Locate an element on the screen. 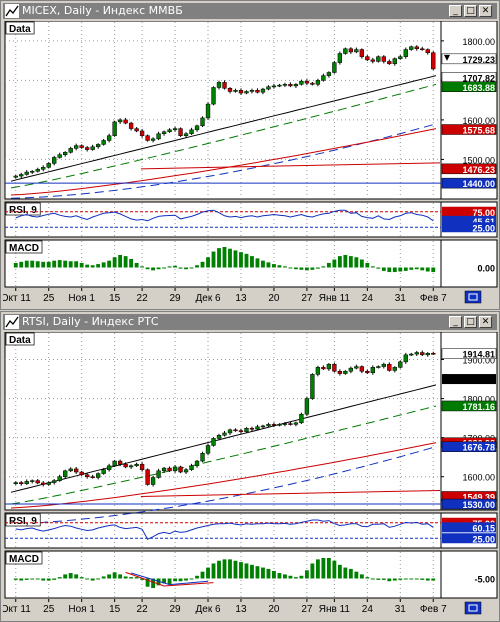 The image size is (500, 622). rsi-tag: 60.15 is located at coordinates (469, 527).